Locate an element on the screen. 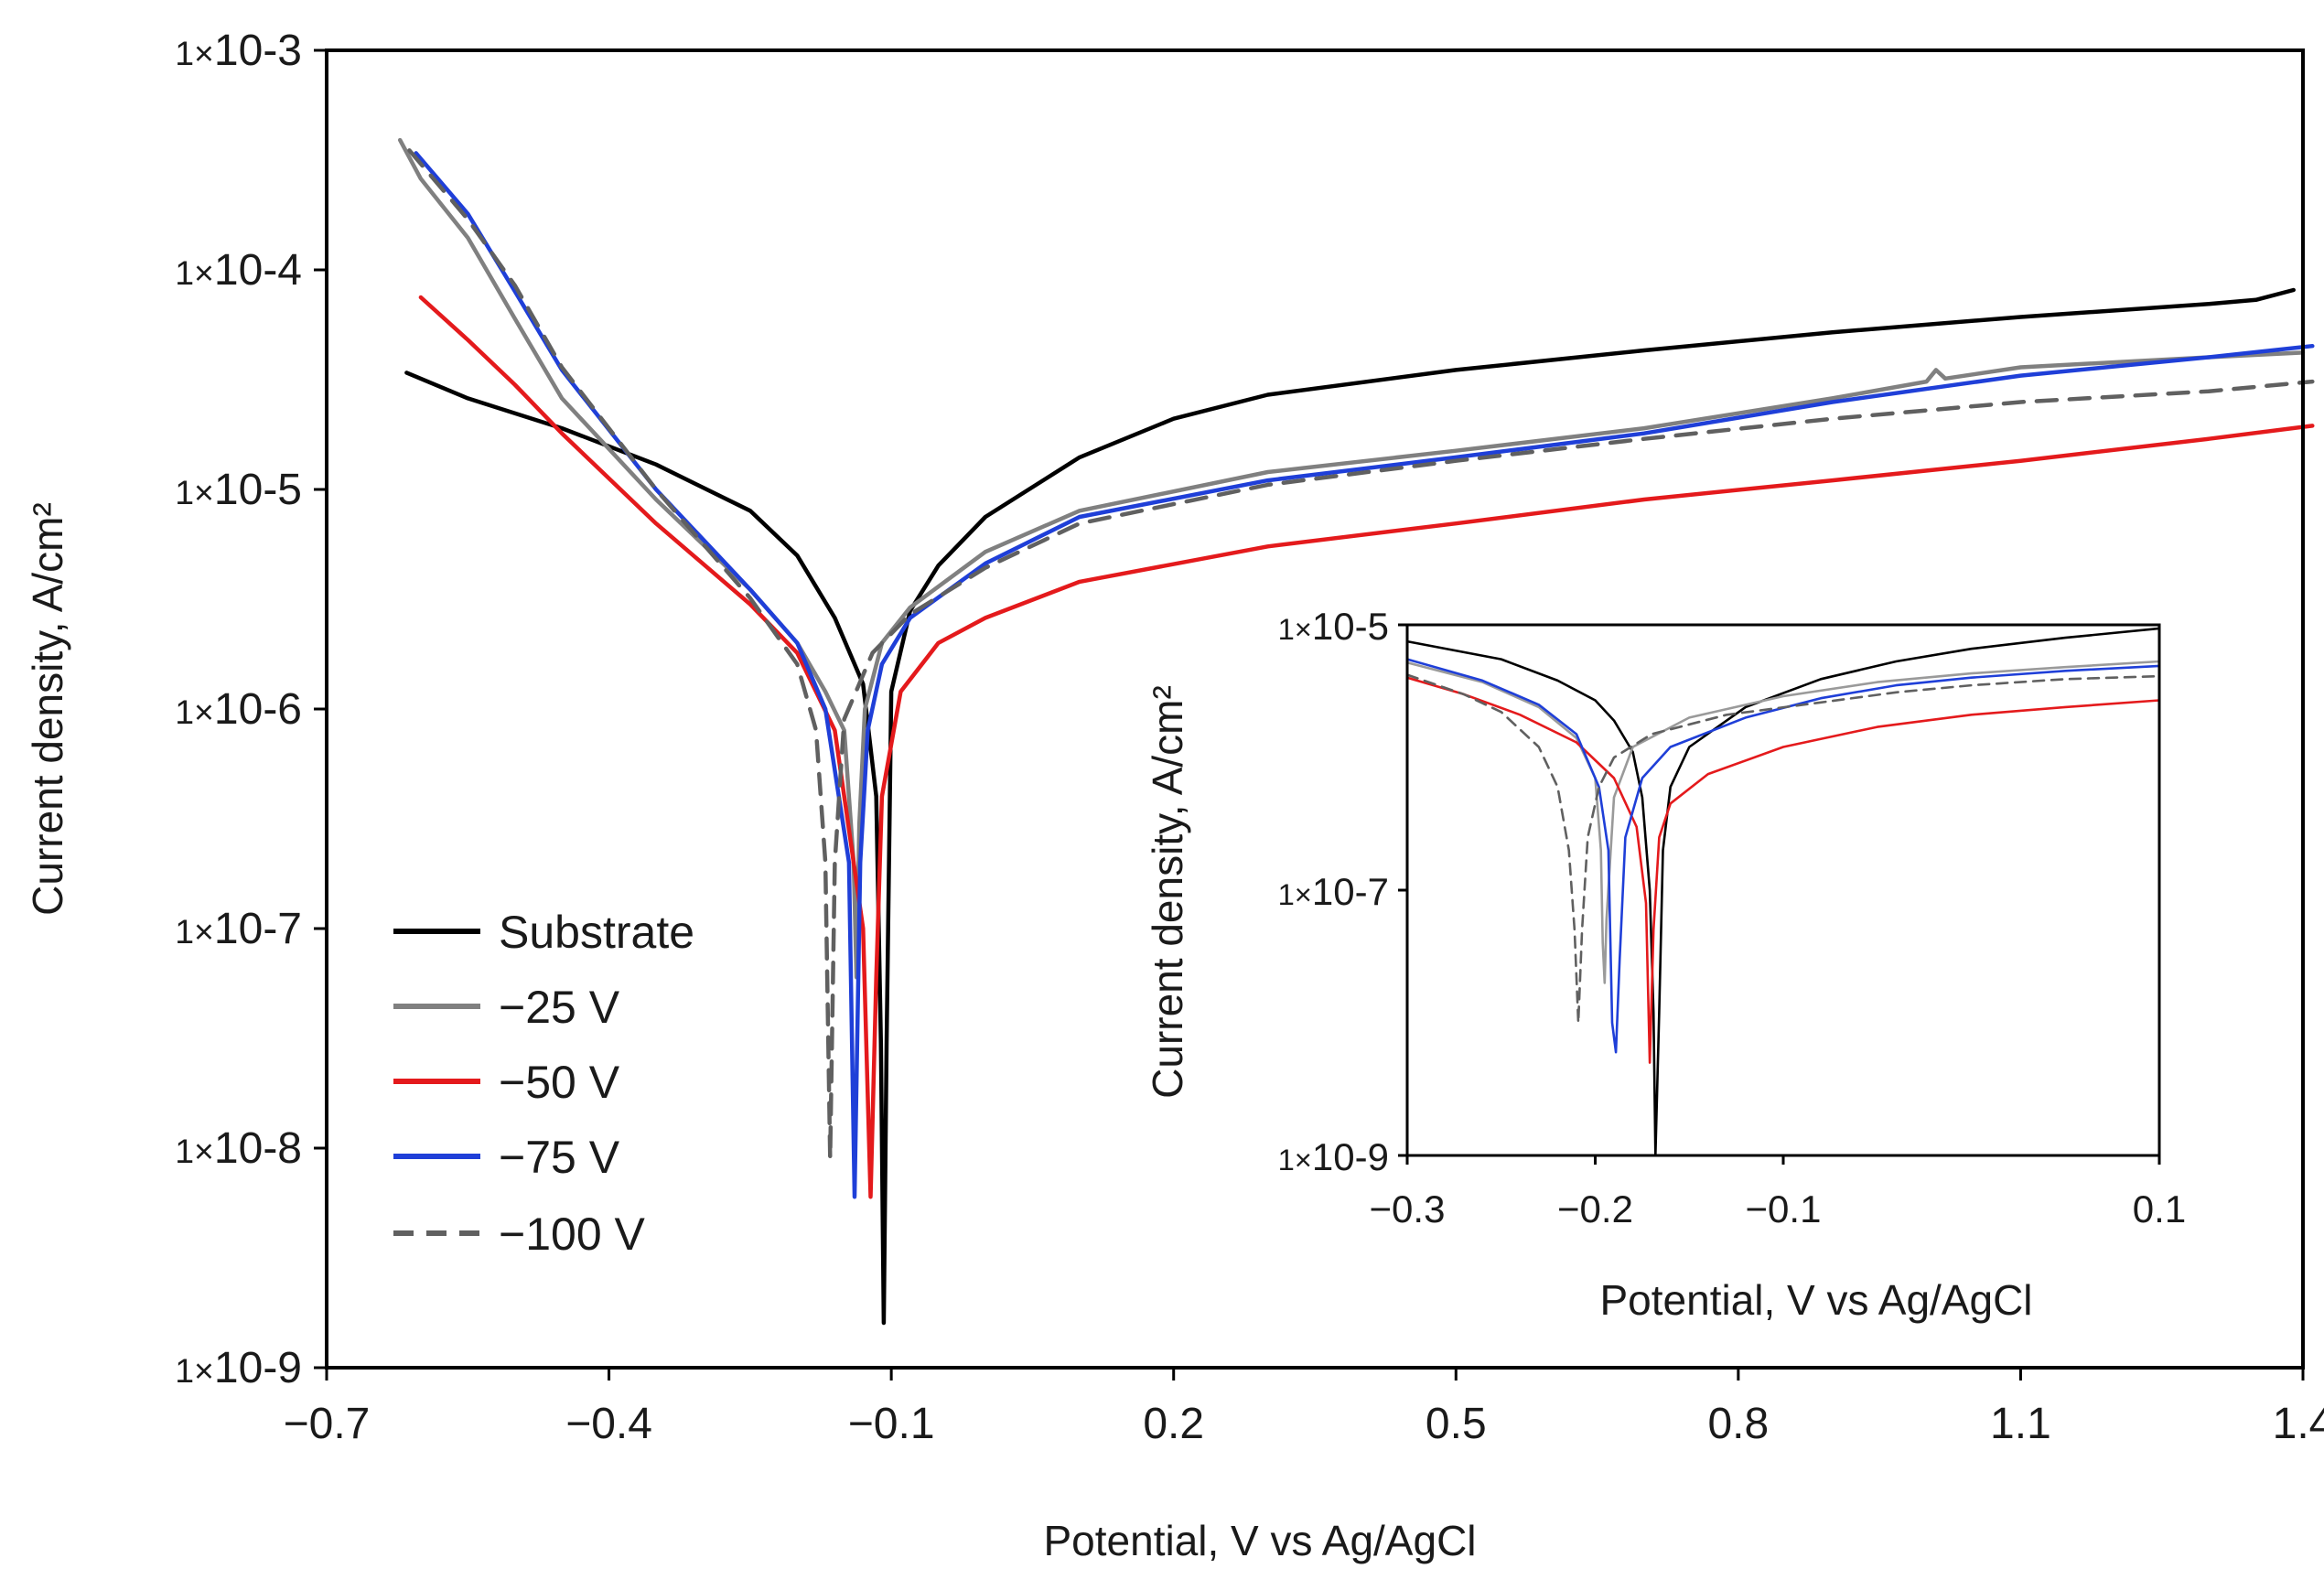  legend-label: −75 V is located at coordinates (559, 1157).